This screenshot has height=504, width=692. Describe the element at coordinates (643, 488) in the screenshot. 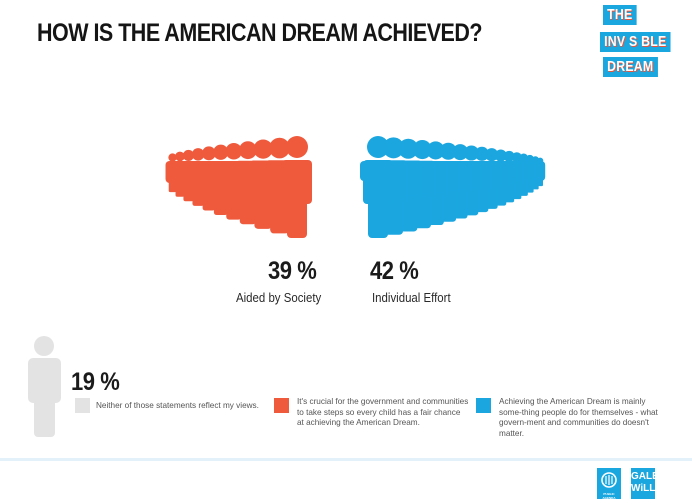

I see `gale-will-line-2: WiLL` at that location.